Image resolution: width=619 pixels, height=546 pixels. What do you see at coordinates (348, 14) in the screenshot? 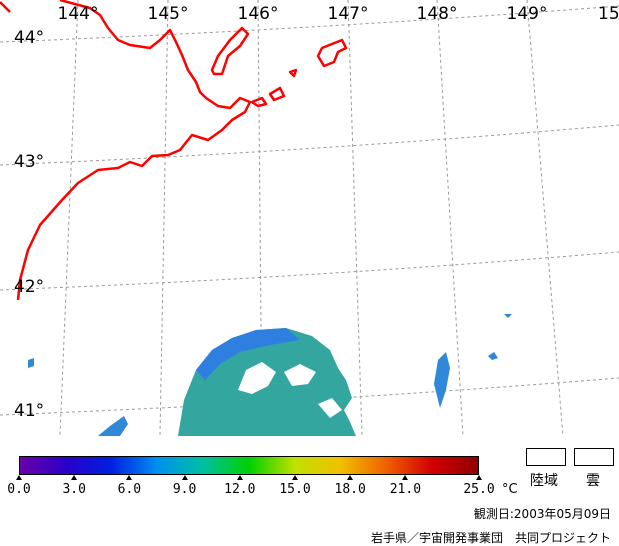
I see `lon-label-147: 147°` at bounding box center [348, 14].